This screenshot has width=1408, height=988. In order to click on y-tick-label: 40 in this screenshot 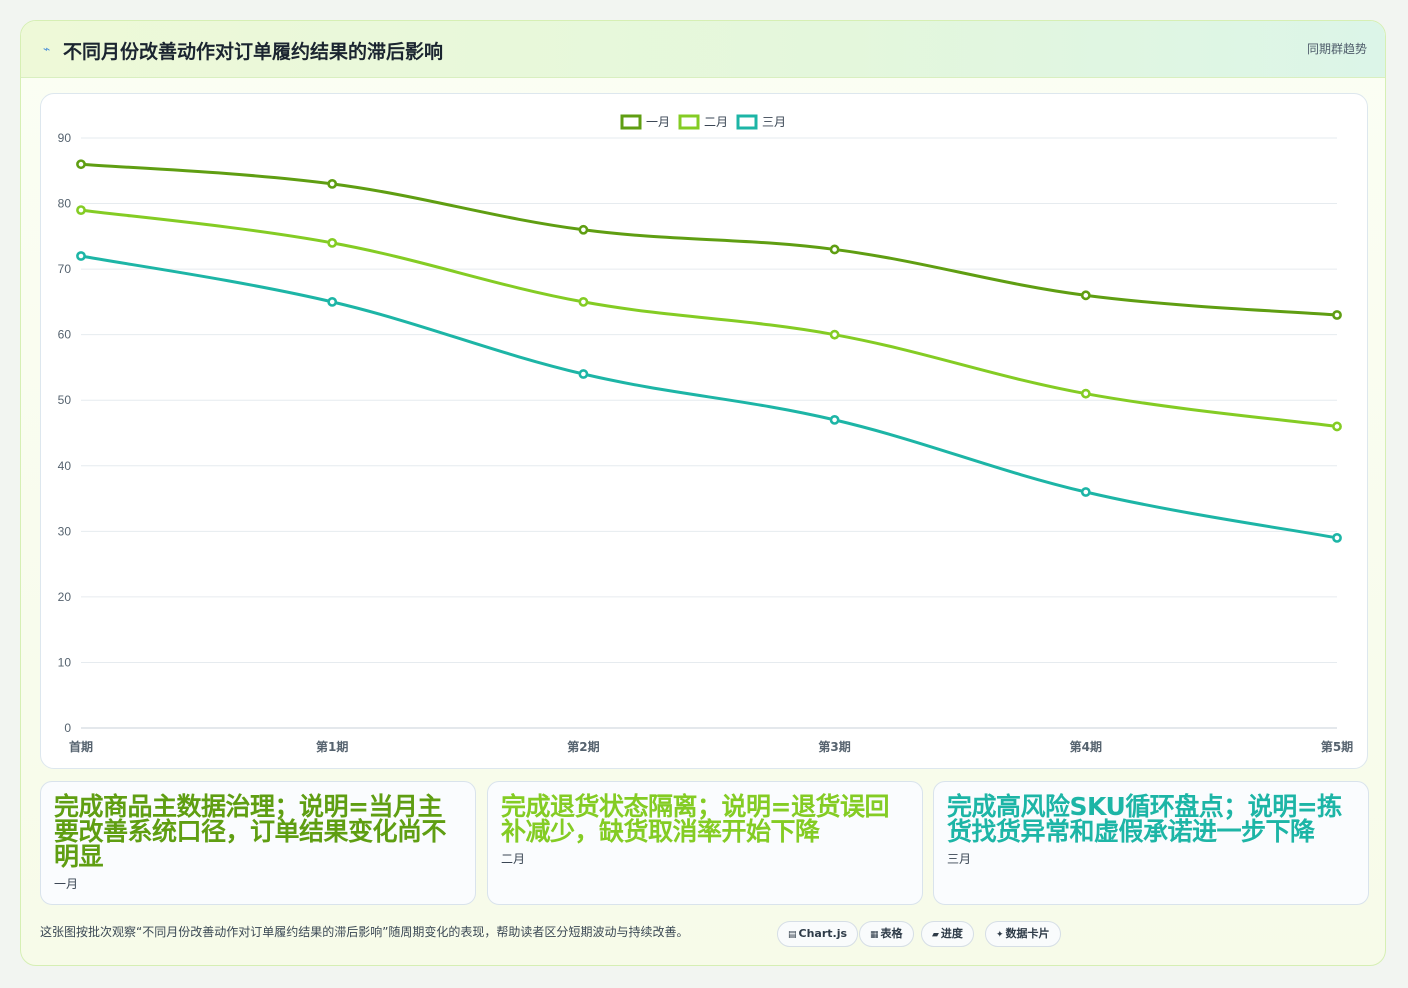, I will do `click(65, 466)`.